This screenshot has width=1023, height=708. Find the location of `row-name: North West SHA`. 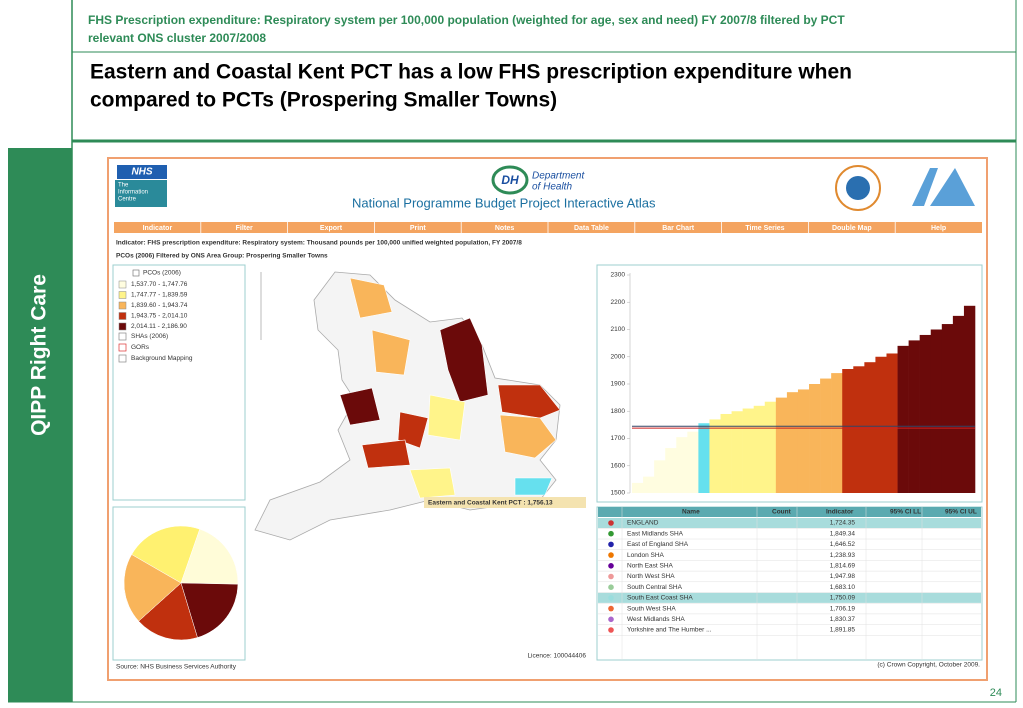

row-name: North West SHA is located at coordinates (651, 576).